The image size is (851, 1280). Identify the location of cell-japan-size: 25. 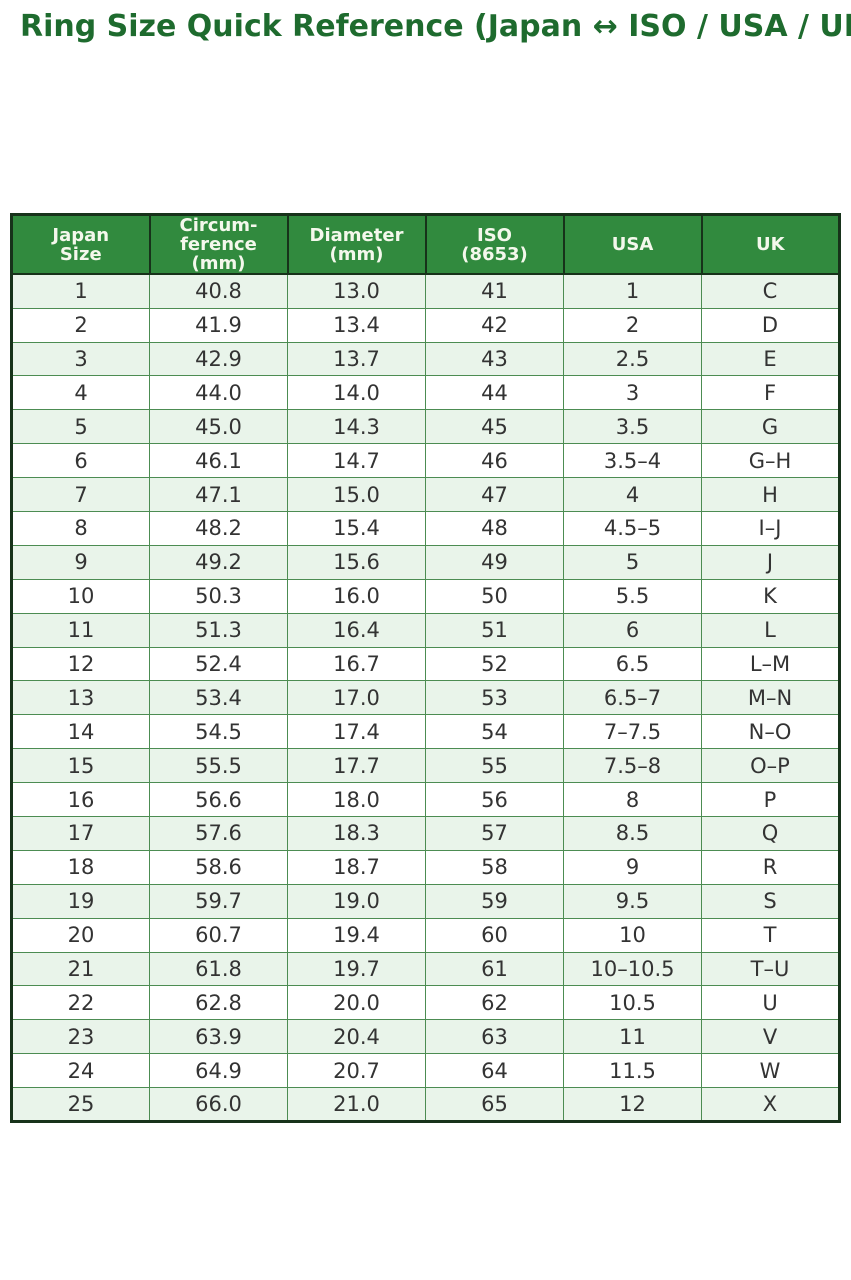
(80, 1104).